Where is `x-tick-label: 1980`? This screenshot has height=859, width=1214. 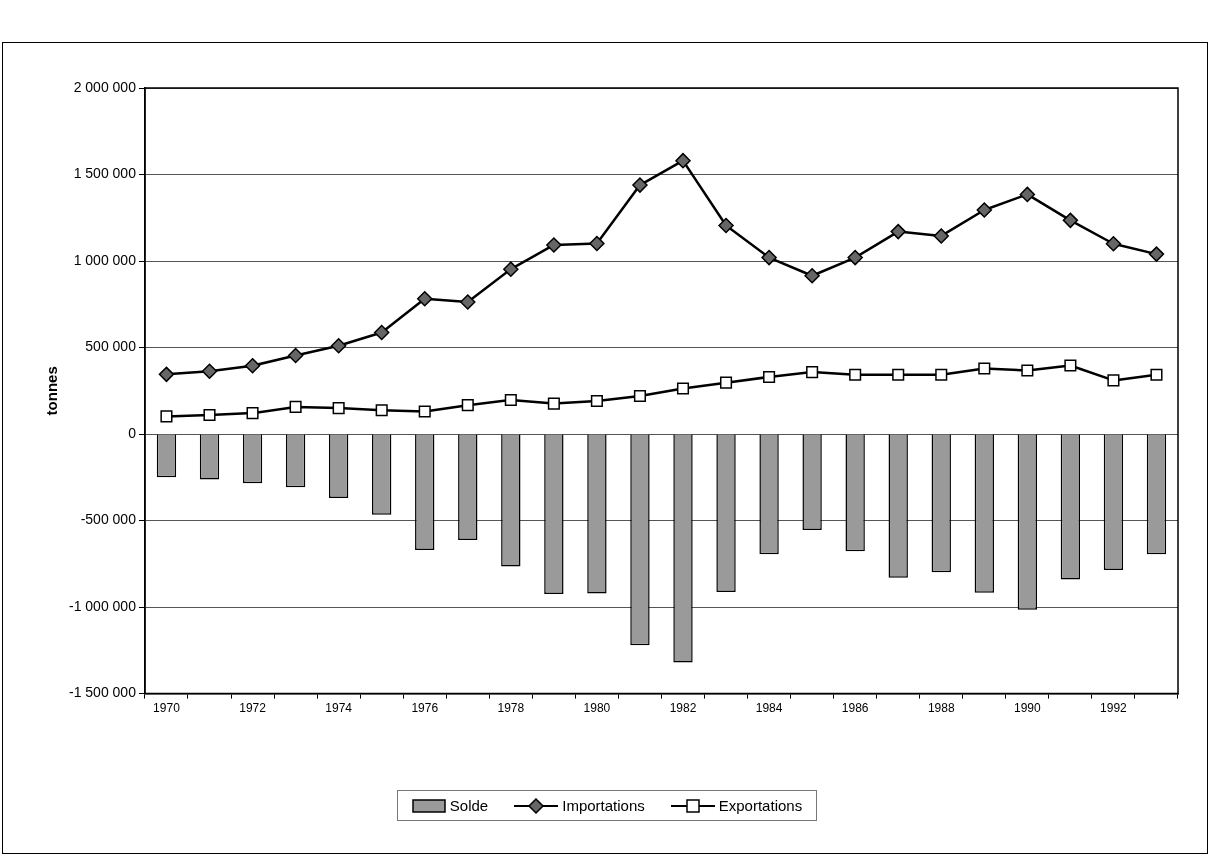
x-tick-label: 1980 is located at coordinates (597, 708).